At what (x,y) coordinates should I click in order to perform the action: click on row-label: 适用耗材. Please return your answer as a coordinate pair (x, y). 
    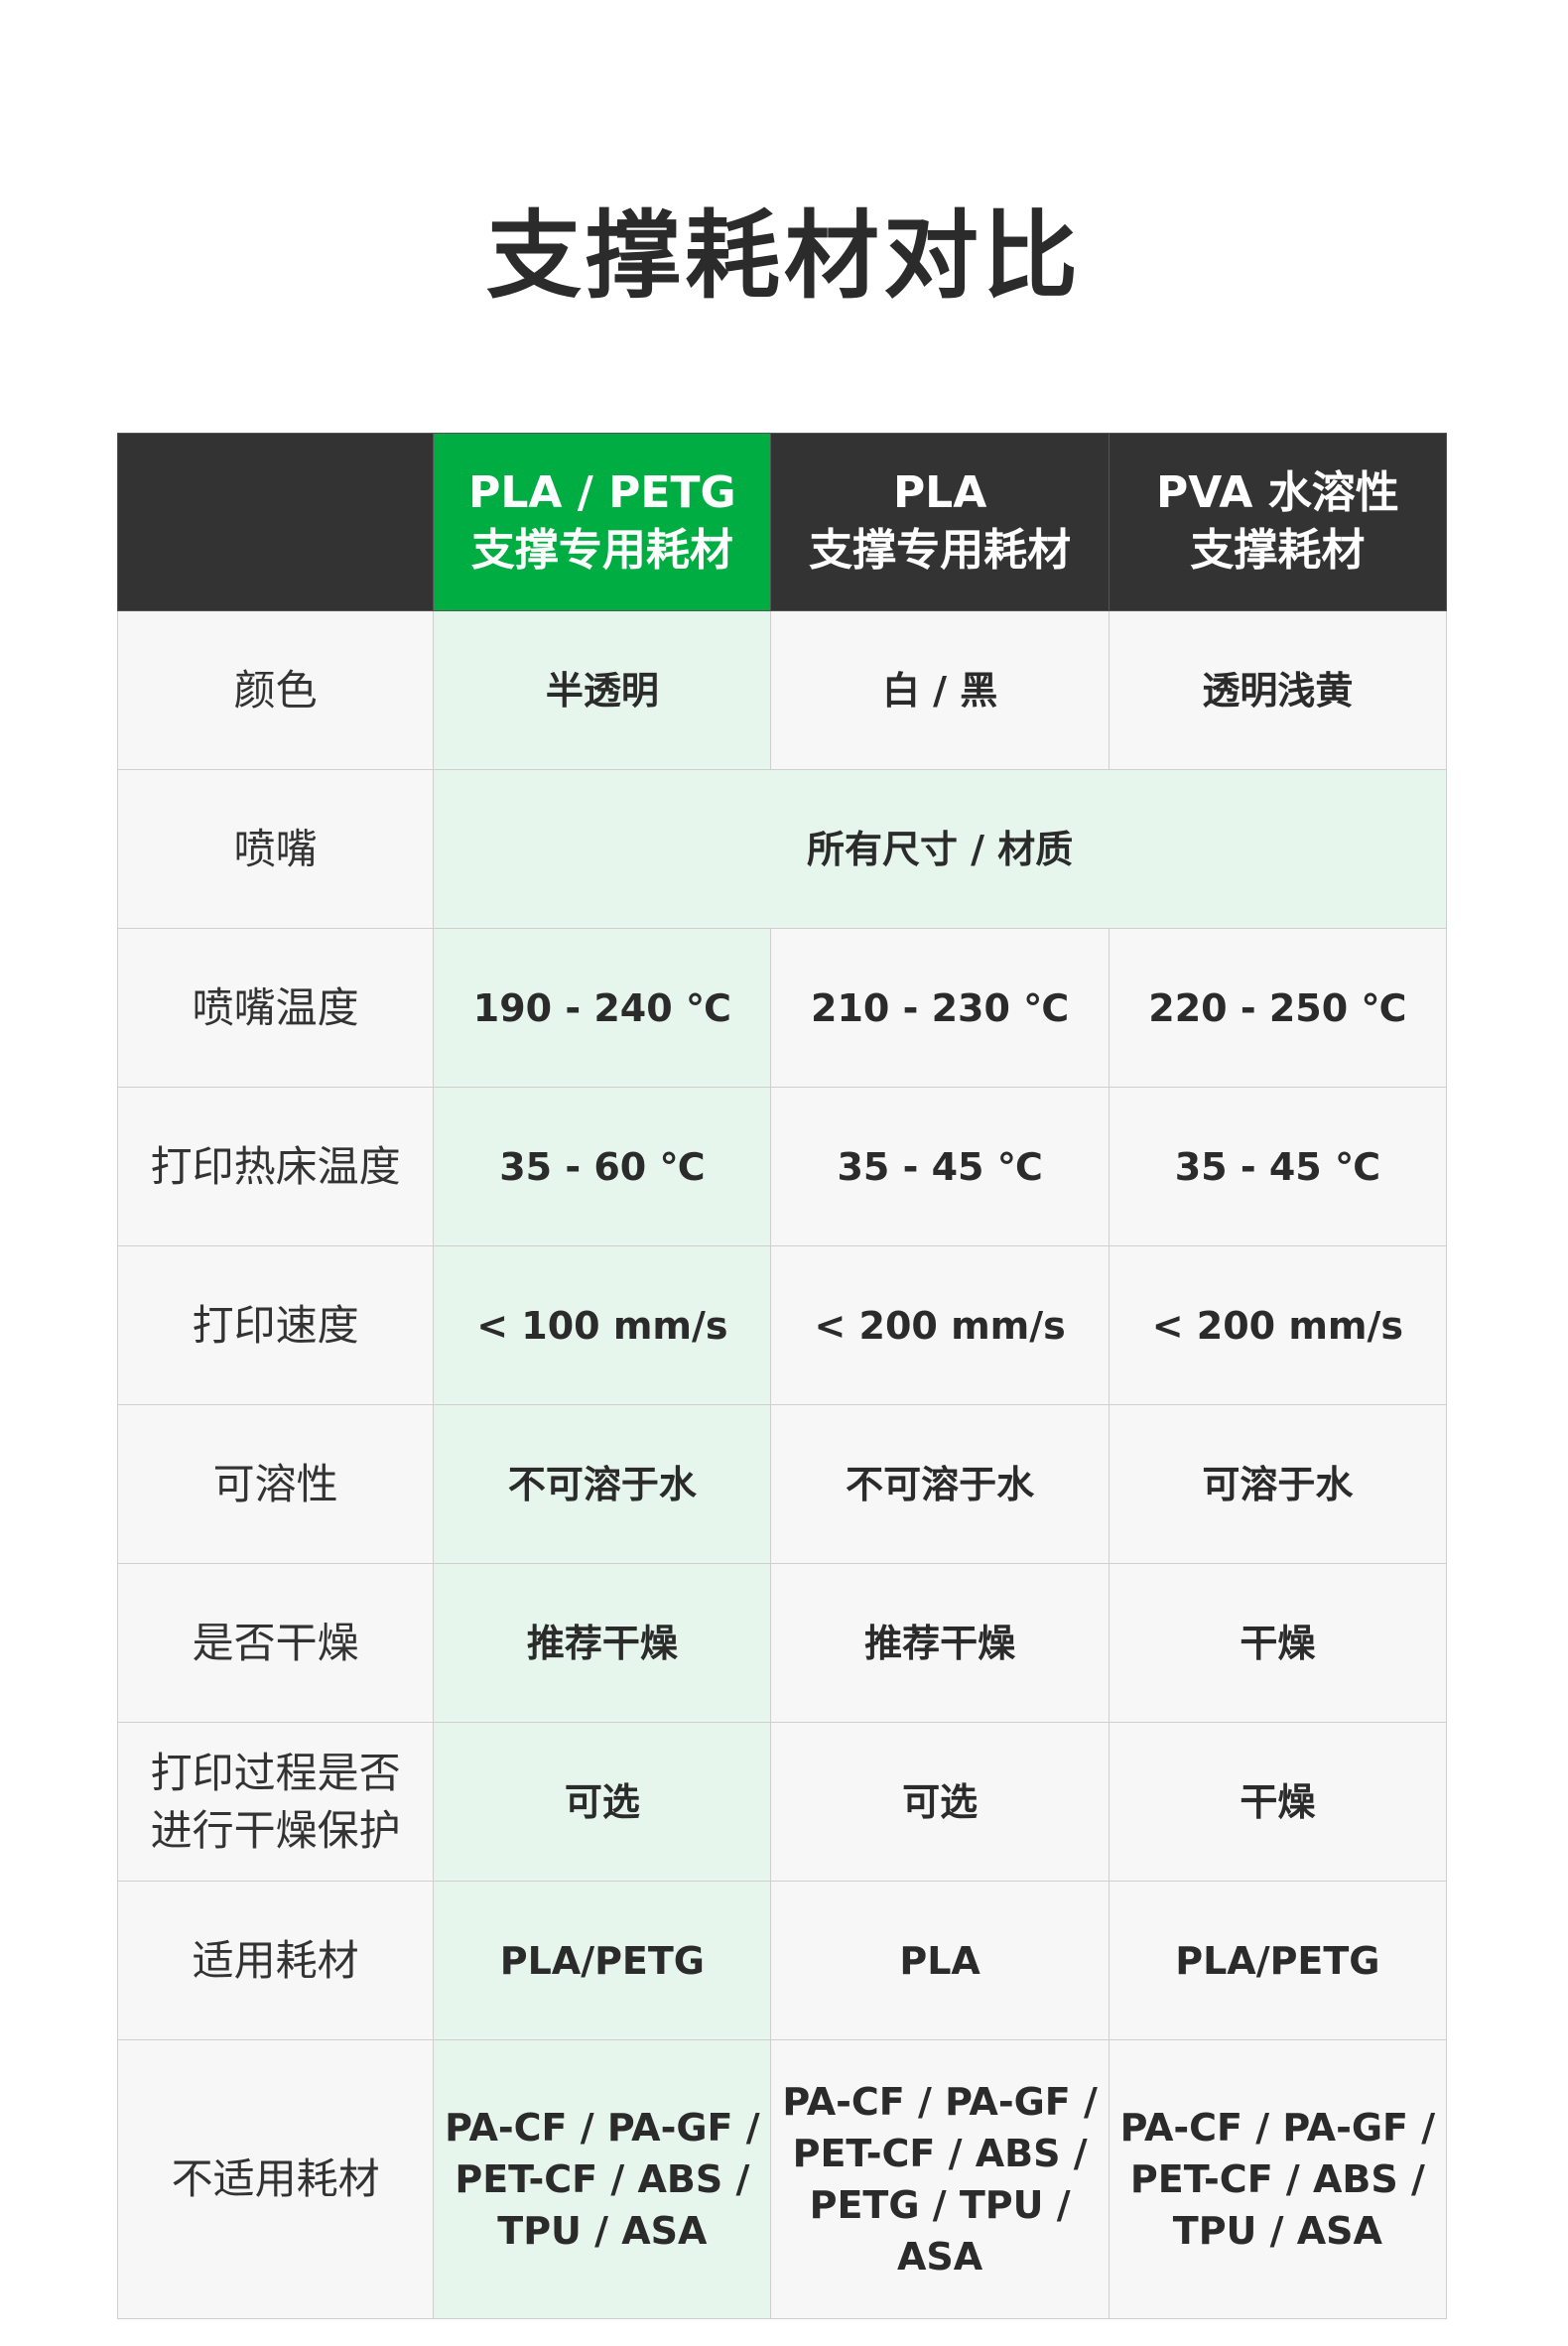
    Looking at the image, I should click on (275, 1961).